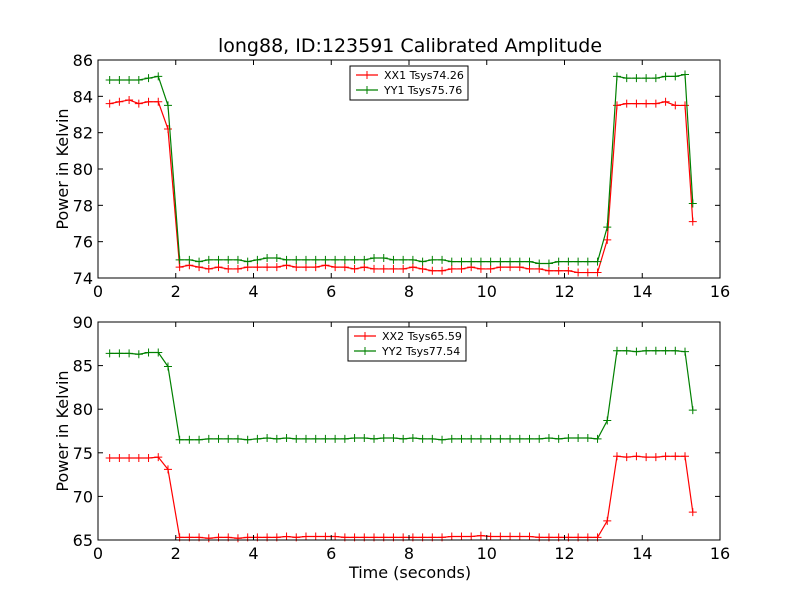 This screenshot has width=800, height=600. Describe the element at coordinates (83, 453) in the screenshot. I see `bottom-y-tick-label: 75` at that location.